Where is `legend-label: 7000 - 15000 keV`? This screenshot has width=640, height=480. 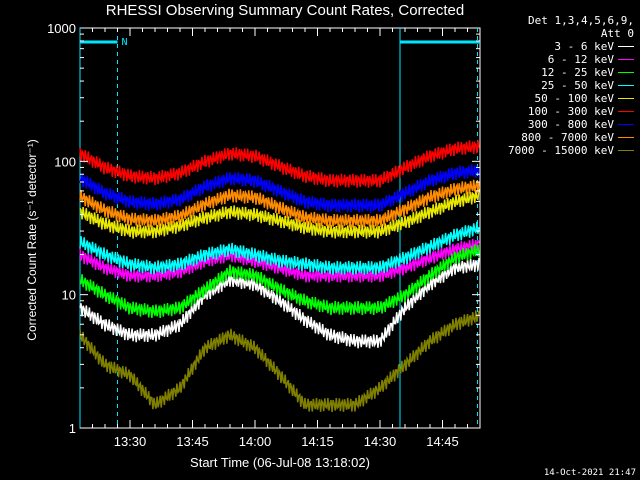 legend-label: 7000 - 15000 keV is located at coordinates (561, 150).